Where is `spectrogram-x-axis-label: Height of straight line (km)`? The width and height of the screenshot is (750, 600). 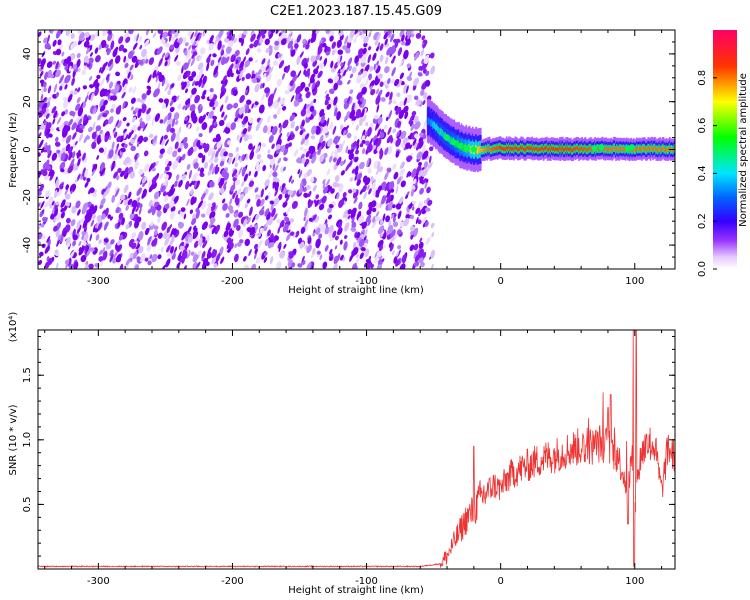 spectrogram-x-axis-label: Height of straight line (km) is located at coordinates (356, 290).